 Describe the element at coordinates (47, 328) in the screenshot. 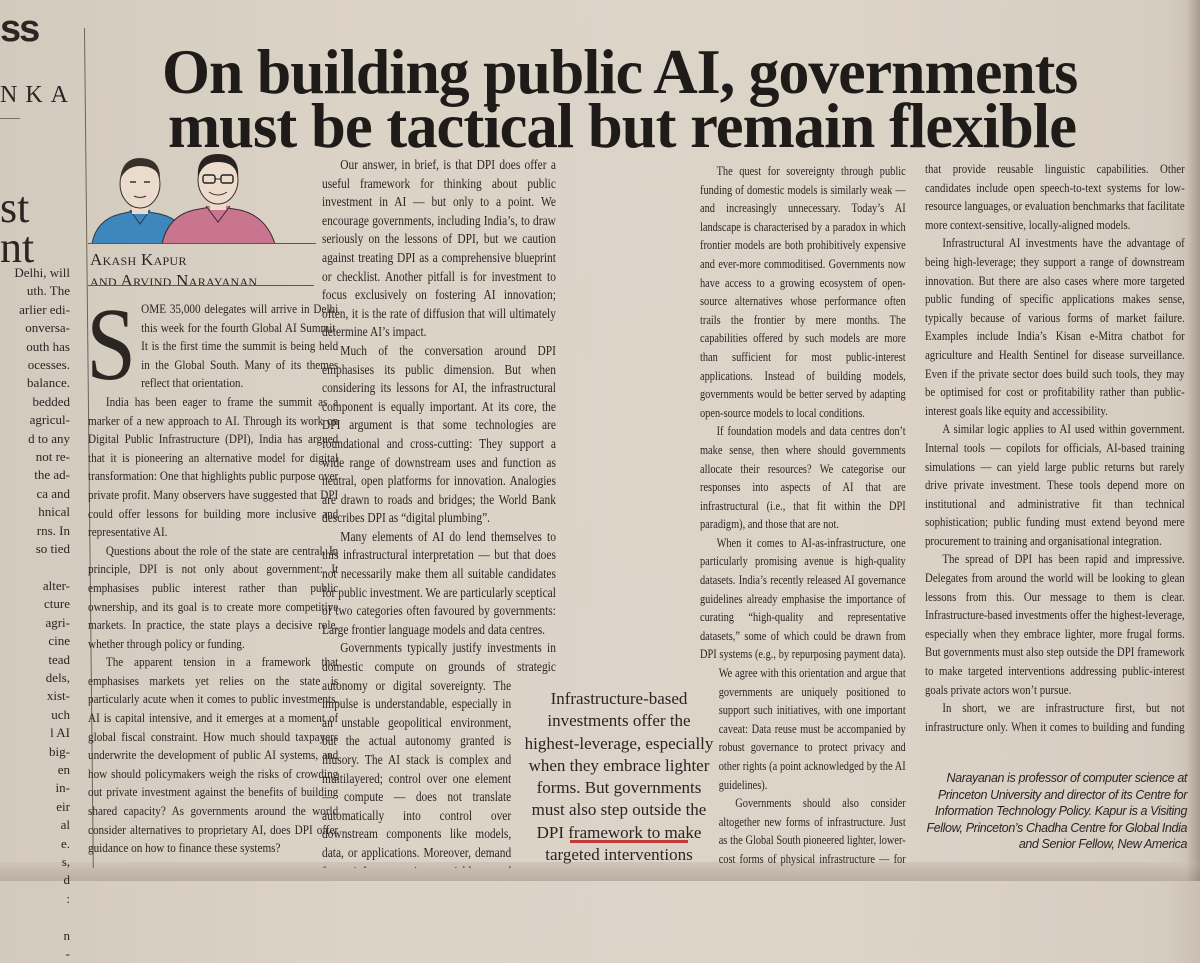

I see `text-line: onversa-` at that location.